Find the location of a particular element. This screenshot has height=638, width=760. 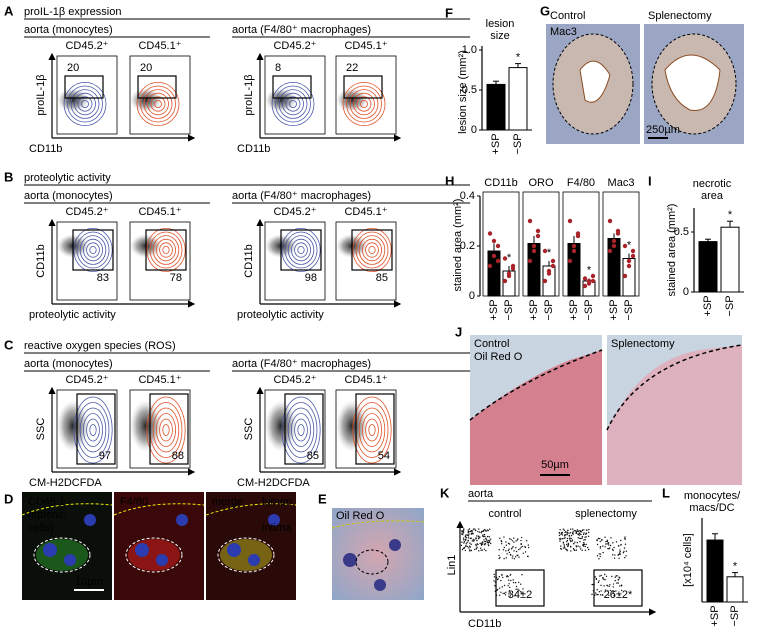

gate-value: 22 is located at coordinates (352, 68).